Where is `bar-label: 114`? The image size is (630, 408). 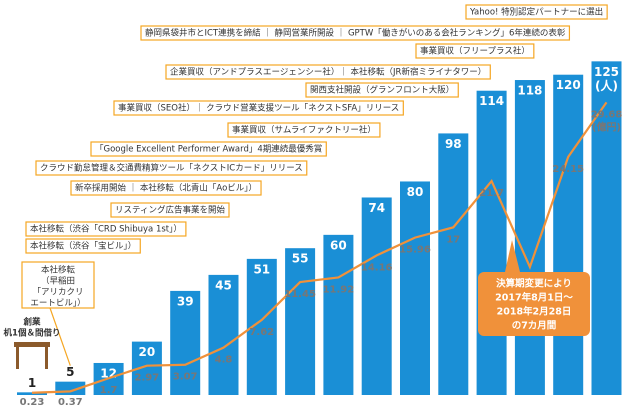
bar-label: 114 is located at coordinates (491, 101).